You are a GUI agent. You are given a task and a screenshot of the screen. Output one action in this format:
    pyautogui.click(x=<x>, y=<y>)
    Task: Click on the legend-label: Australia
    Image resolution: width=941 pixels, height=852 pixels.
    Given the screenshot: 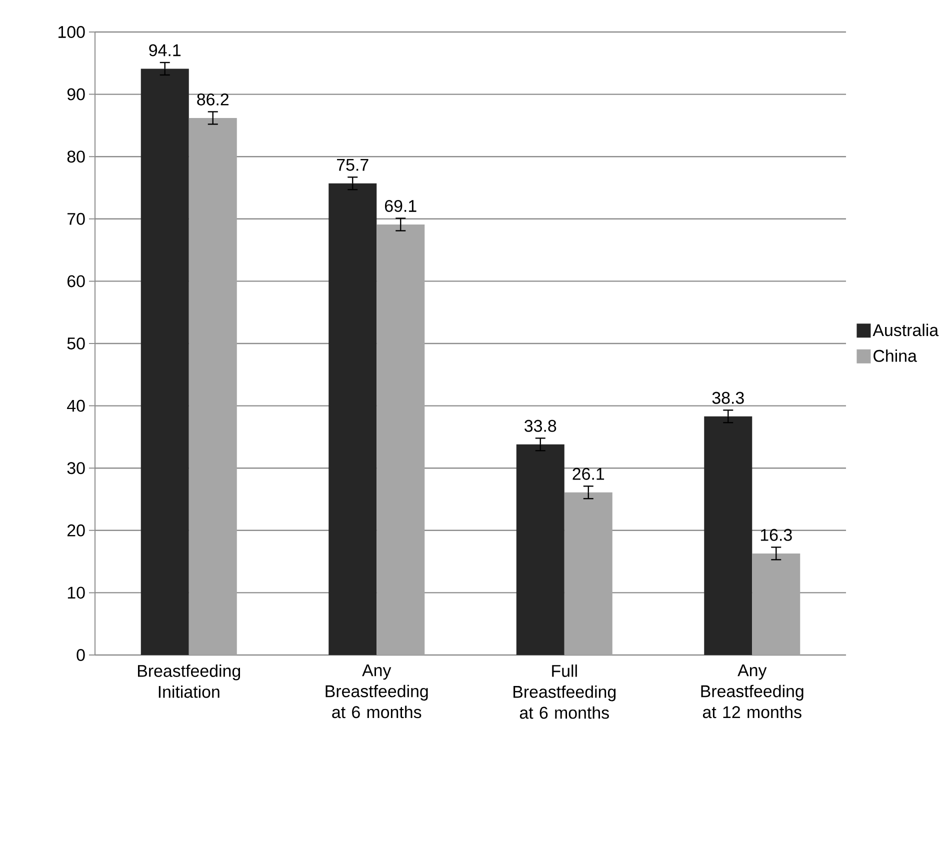 What is the action you would take?
    pyautogui.click(x=905, y=330)
    